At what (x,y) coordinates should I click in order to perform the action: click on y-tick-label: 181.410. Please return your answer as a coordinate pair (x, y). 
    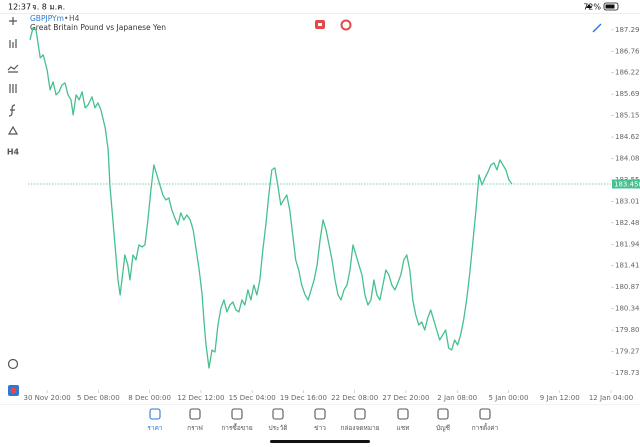
    Looking at the image, I should click on (627, 266).